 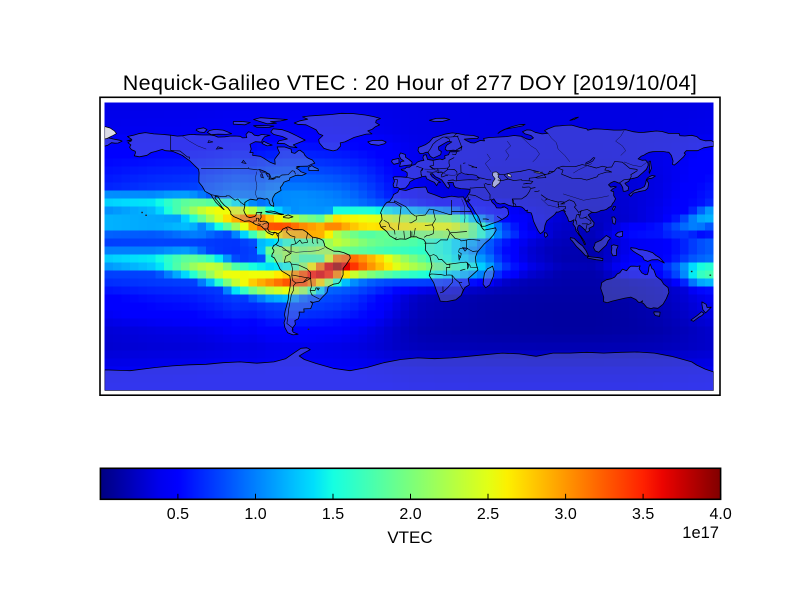 What do you see at coordinates (720, 514) in the screenshot?
I see `svg-text: 4.0` at bounding box center [720, 514].